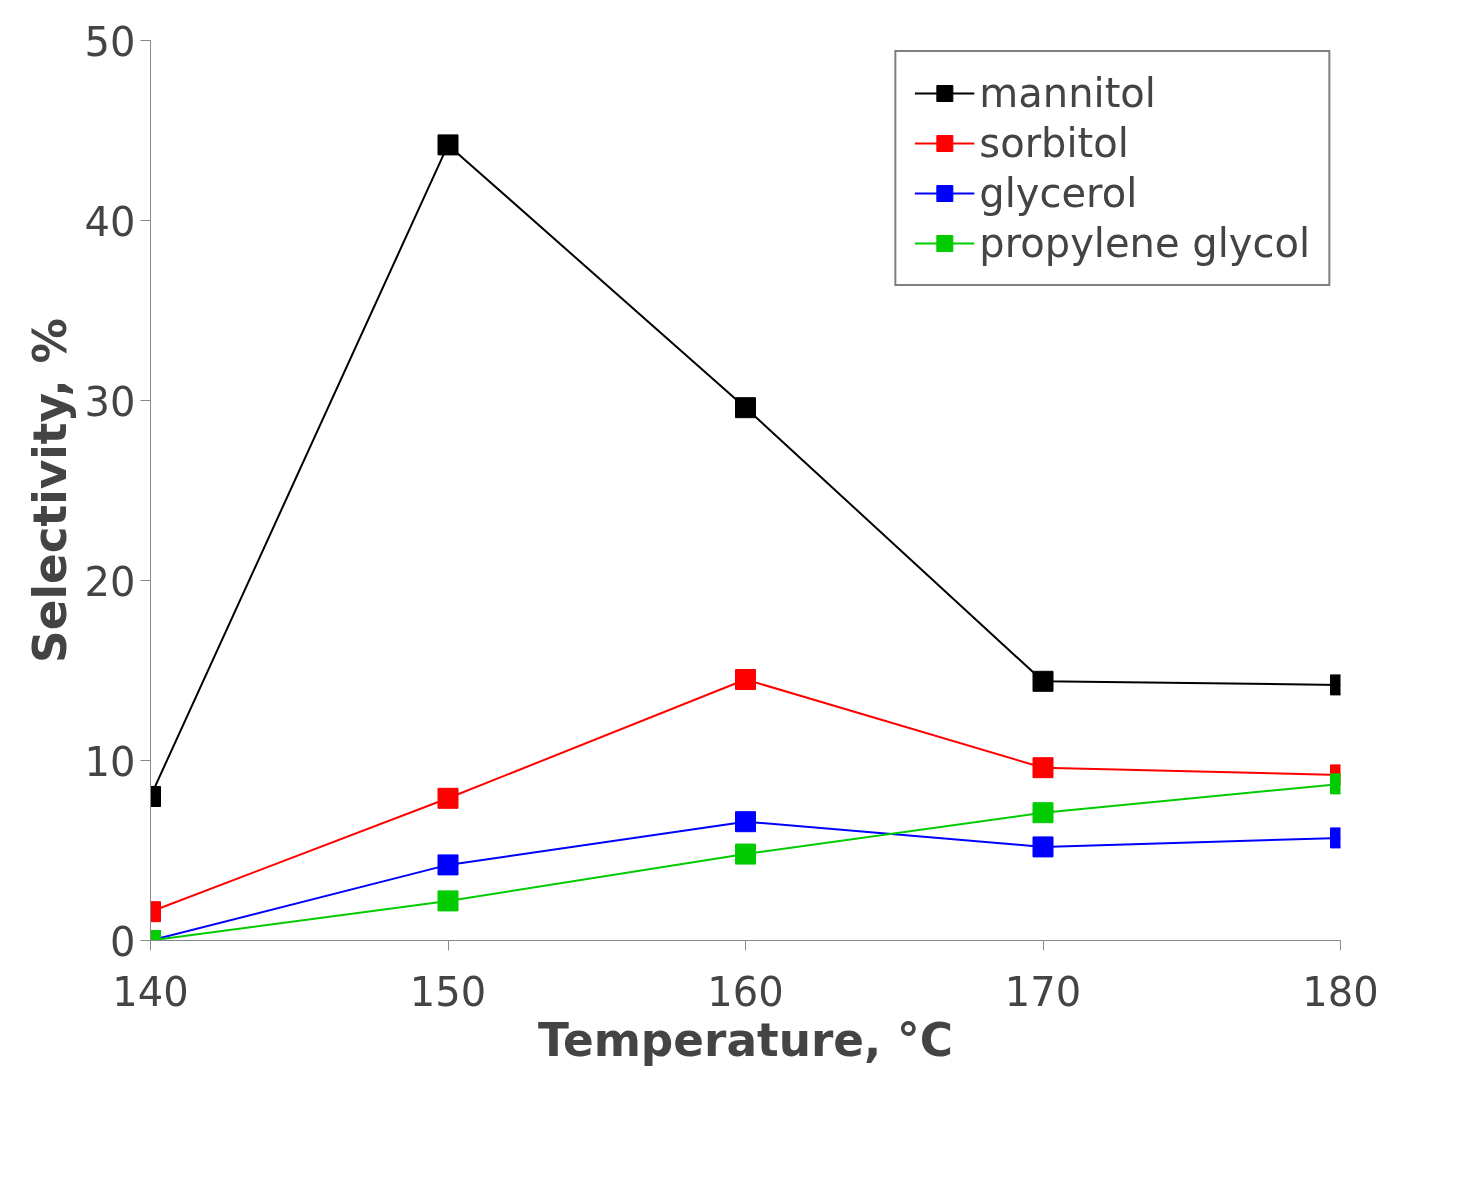  I want to click on x-tick-label: 160, so click(745, 991).